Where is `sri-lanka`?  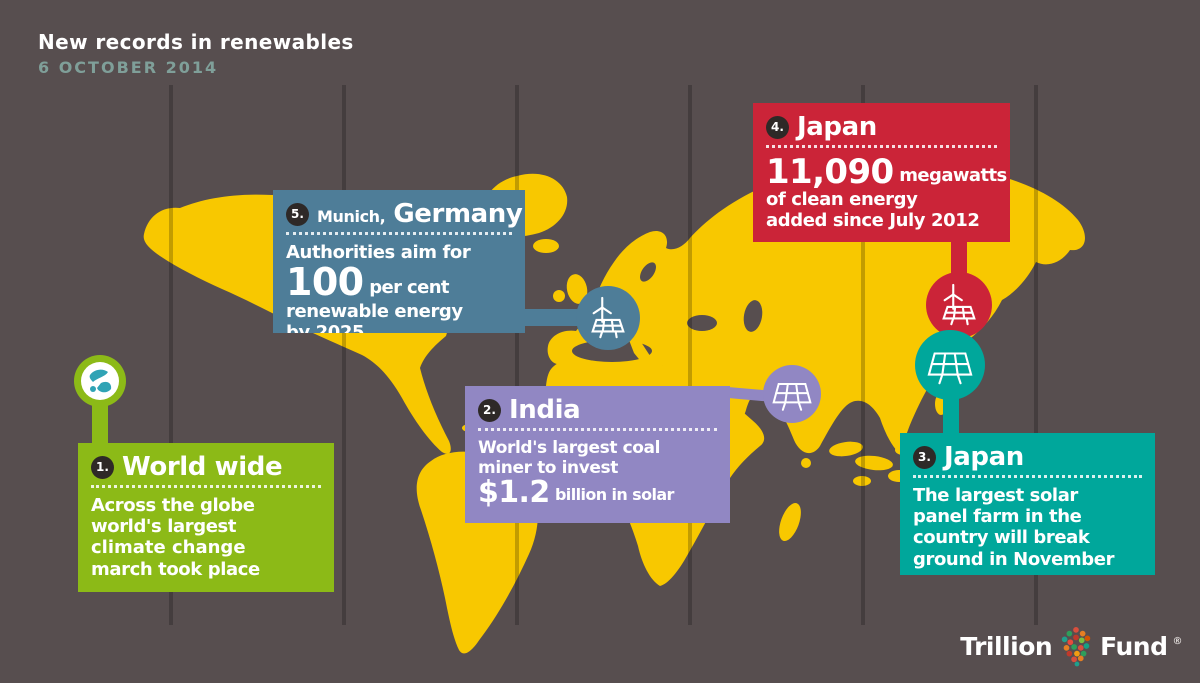 sri-lanka is located at coordinates (806, 463).